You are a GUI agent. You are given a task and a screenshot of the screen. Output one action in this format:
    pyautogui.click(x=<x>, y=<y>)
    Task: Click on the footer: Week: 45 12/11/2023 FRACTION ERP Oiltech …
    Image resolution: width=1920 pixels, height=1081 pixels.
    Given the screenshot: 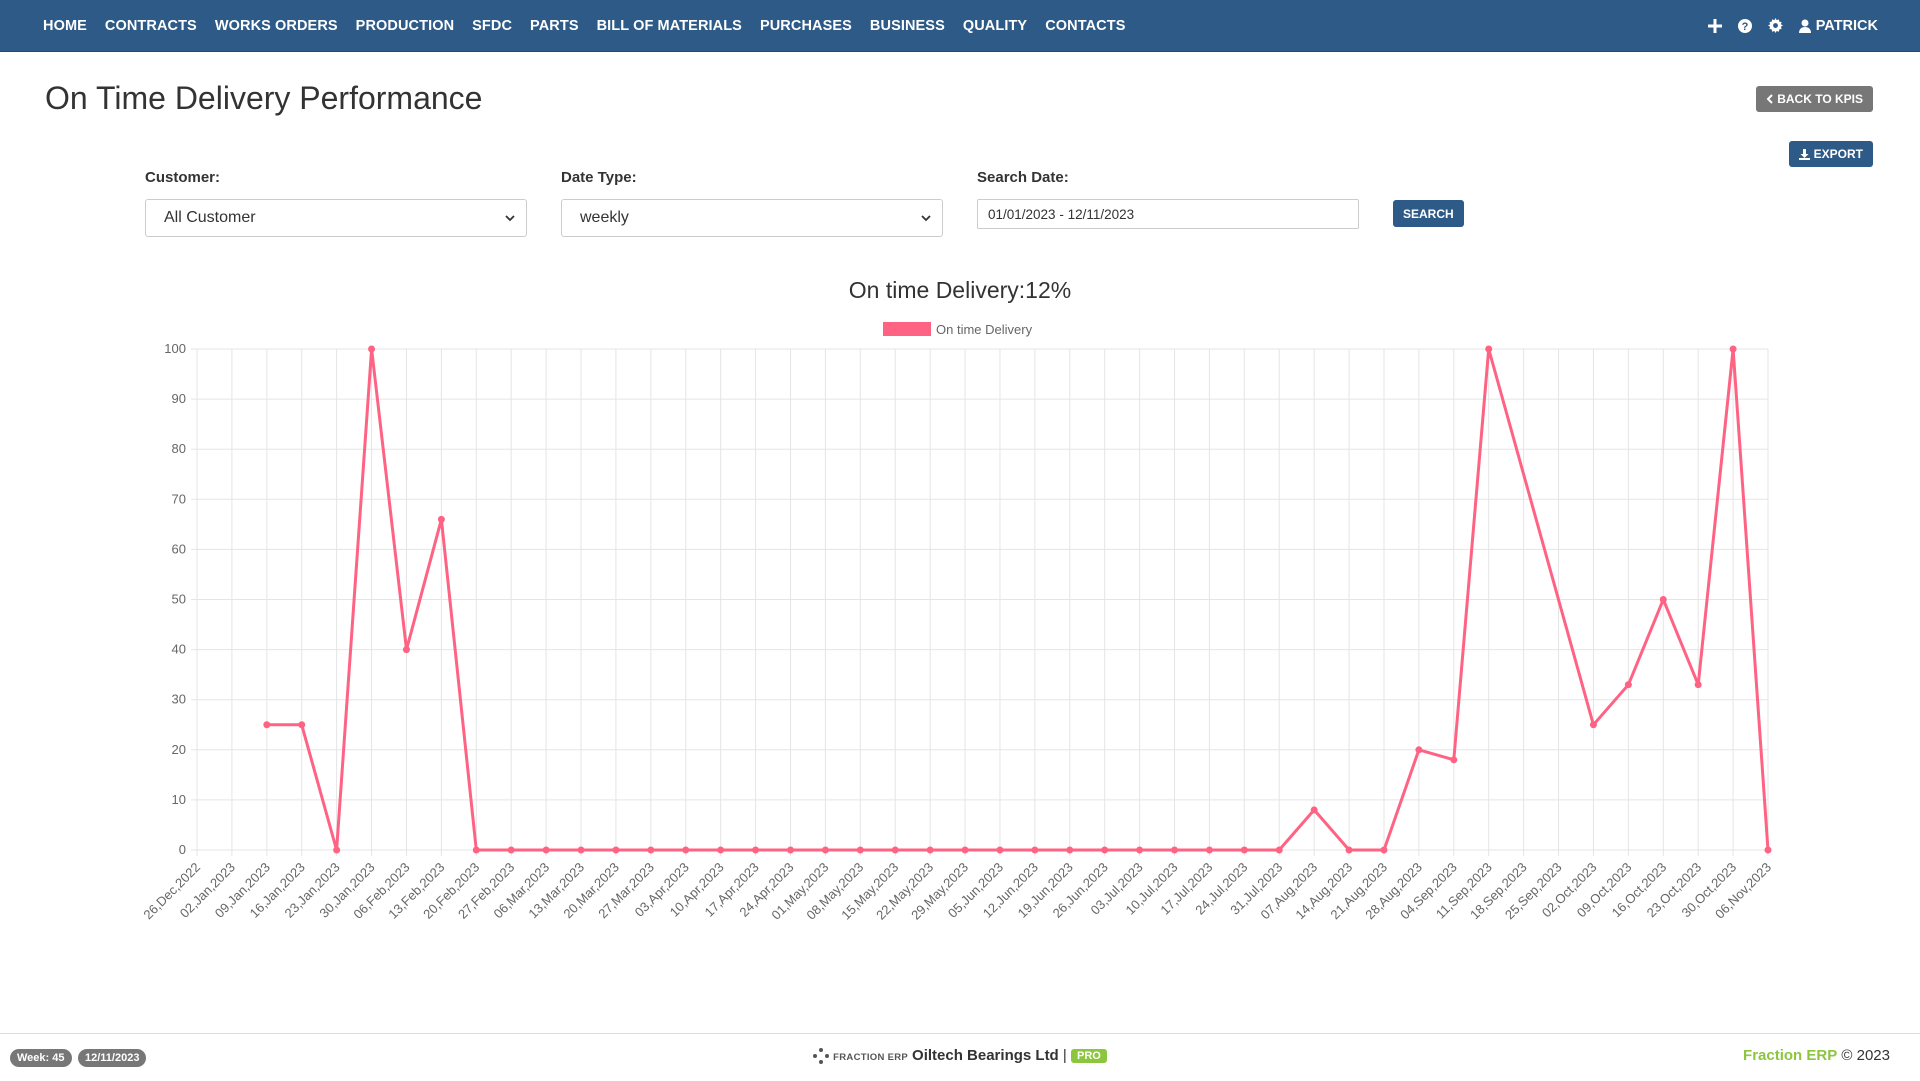 What is the action you would take?
    pyautogui.click(x=960, y=1057)
    